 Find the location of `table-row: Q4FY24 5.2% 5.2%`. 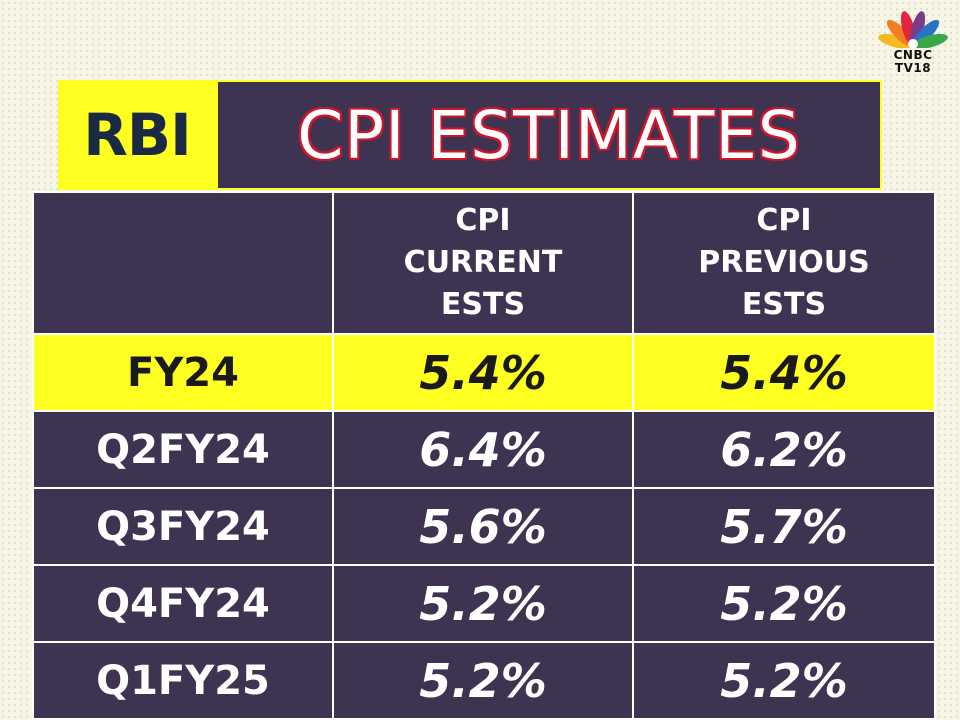

table-row: Q4FY24 5.2% 5.2% is located at coordinates (484, 603).